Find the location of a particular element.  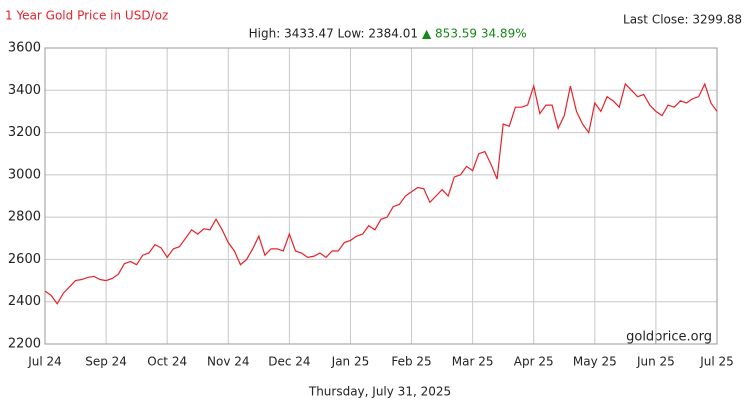

x-tick-label: Feb 25 is located at coordinates (411, 362).